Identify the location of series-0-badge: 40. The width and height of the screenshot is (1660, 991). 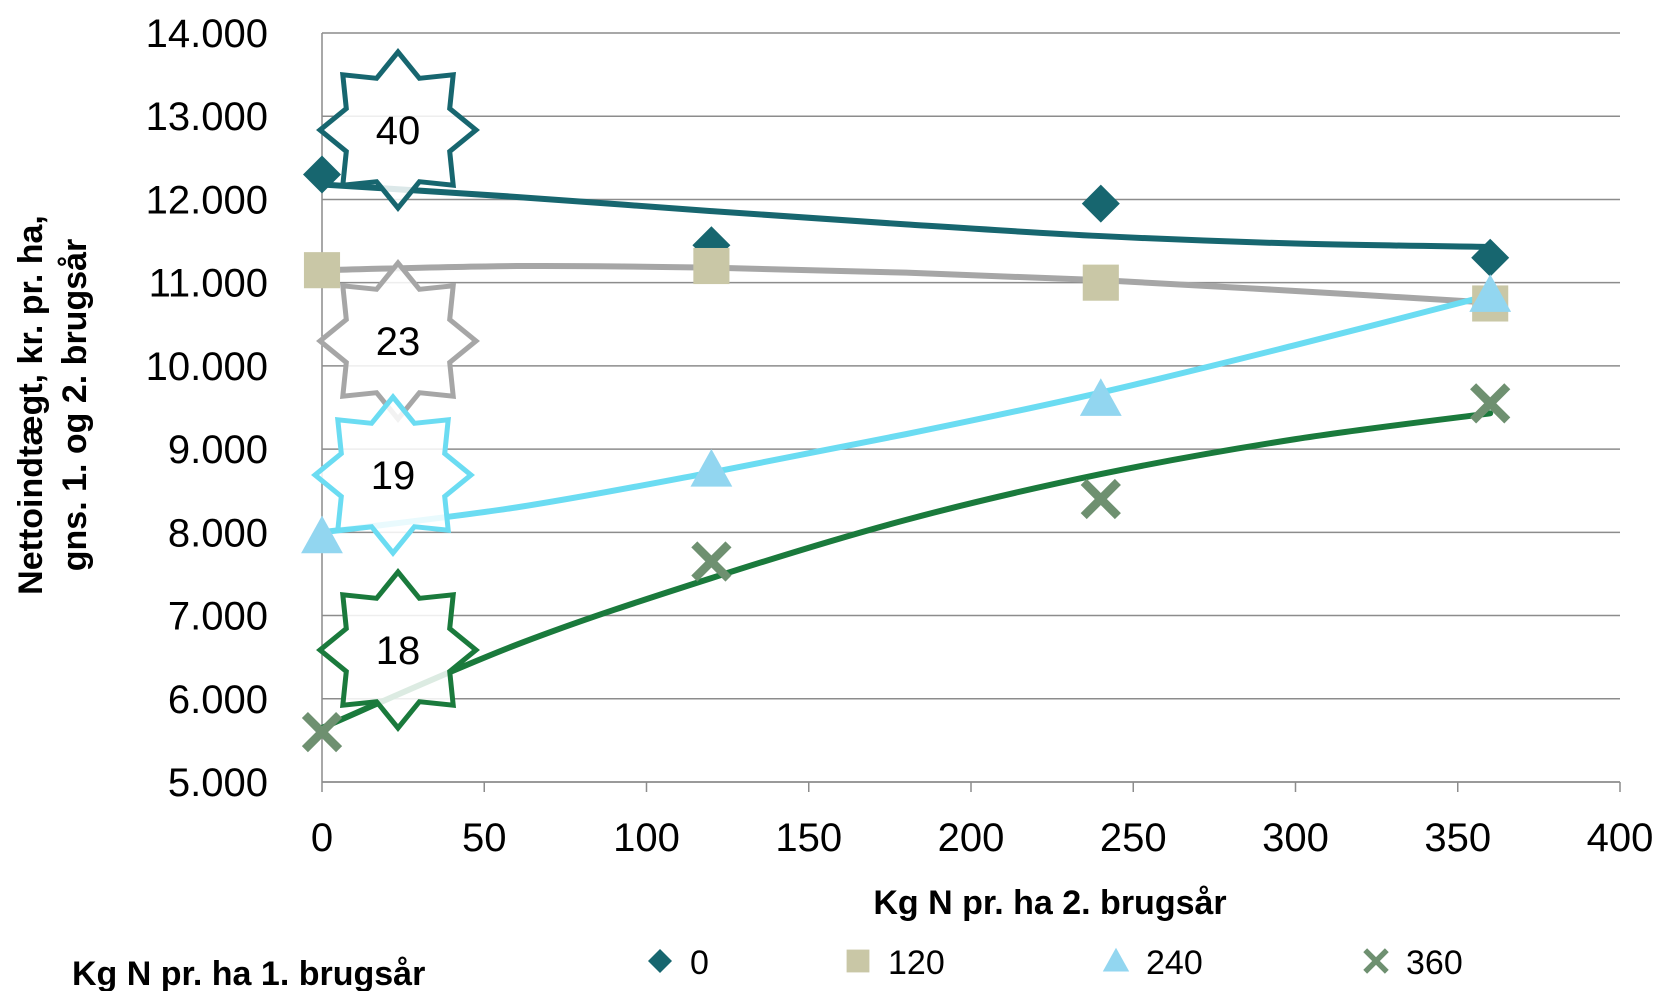
(398, 130).